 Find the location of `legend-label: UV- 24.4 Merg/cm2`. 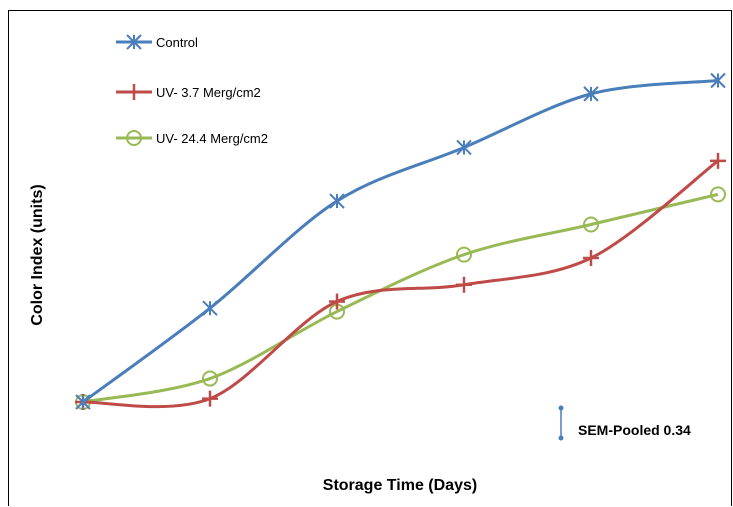

legend-label: UV- 24.4 Merg/cm2 is located at coordinates (212, 138).